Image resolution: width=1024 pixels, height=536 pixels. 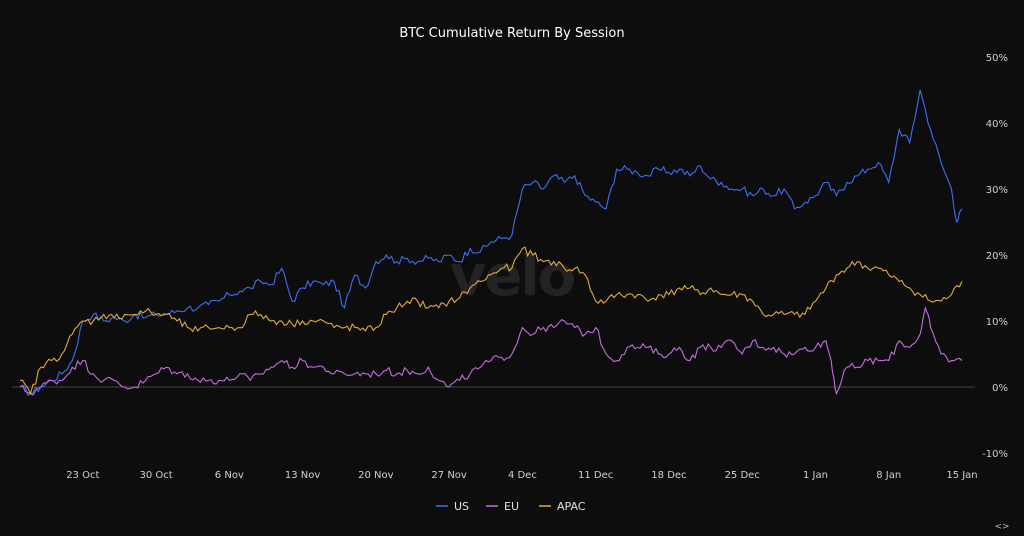 What do you see at coordinates (997, 190) in the screenshot?
I see `y-tick-label: 30%` at bounding box center [997, 190].